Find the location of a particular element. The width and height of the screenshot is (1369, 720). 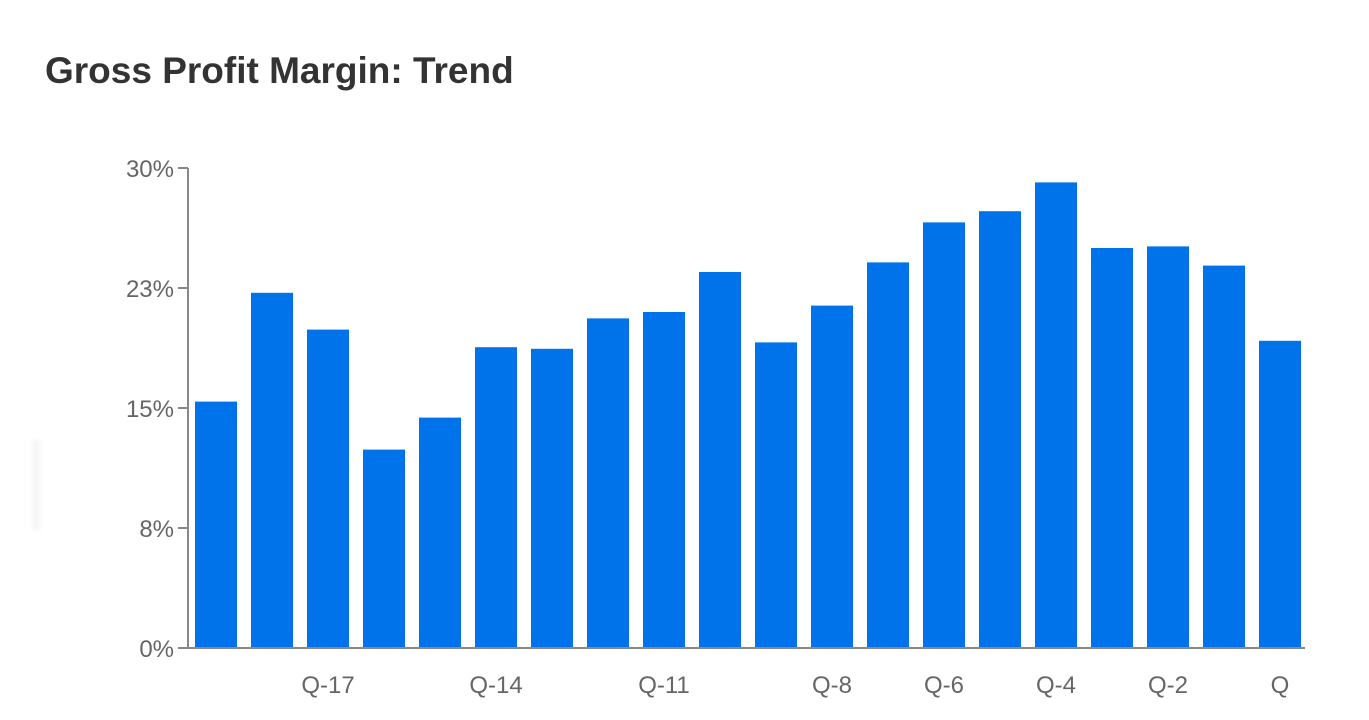

y-tick-label: 30% is located at coordinates (150, 169).